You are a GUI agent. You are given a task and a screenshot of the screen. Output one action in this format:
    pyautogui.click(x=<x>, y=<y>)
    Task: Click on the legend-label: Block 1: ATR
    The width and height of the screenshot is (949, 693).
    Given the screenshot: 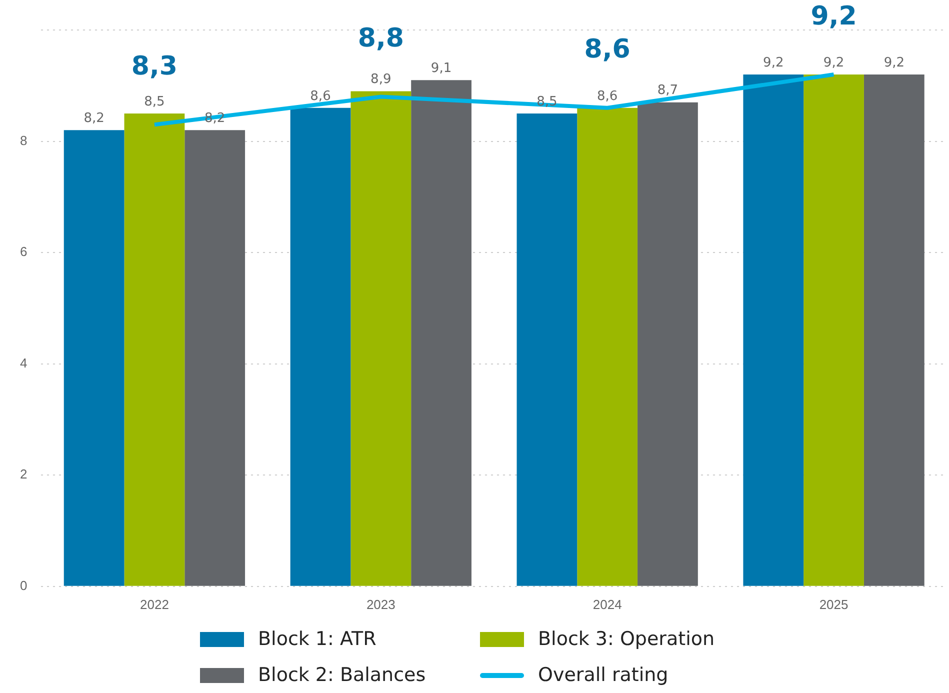 What is the action you would take?
    pyautogui.click(x=317, y=639)
    